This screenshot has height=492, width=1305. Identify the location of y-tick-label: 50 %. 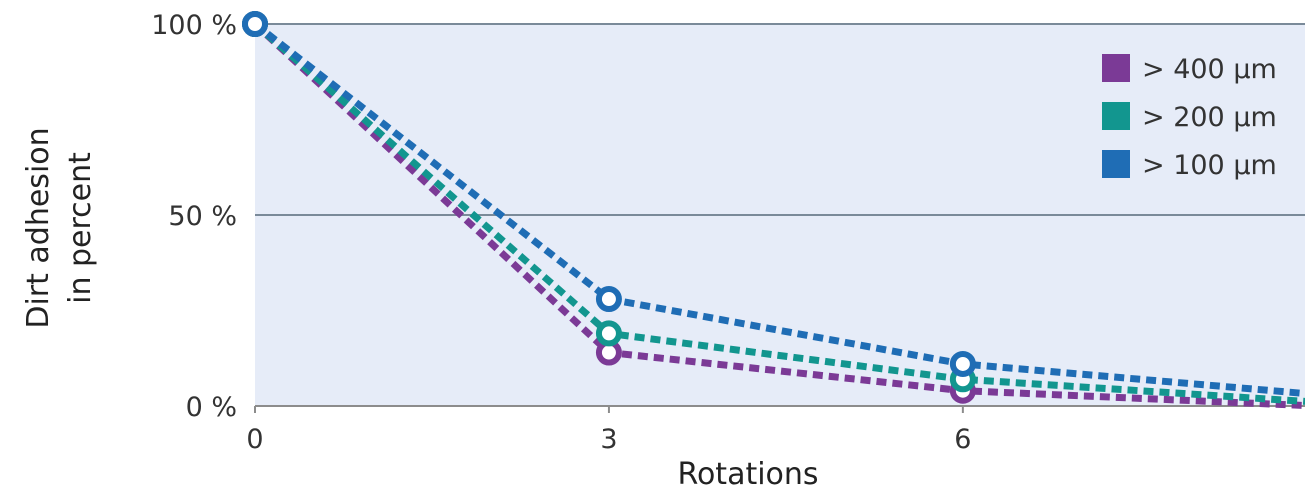
(202, 216).